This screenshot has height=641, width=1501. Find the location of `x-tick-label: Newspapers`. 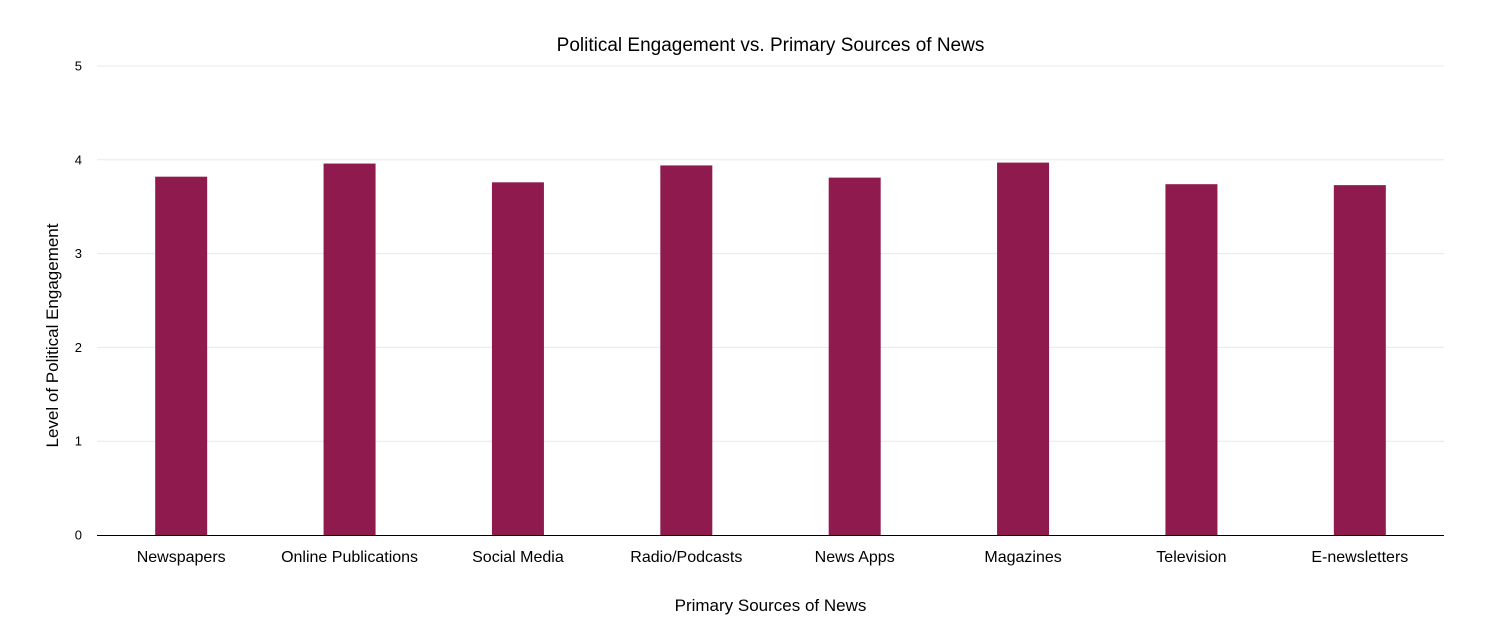

x-tick-label: Newspapers is located at coordinates (181, 557).